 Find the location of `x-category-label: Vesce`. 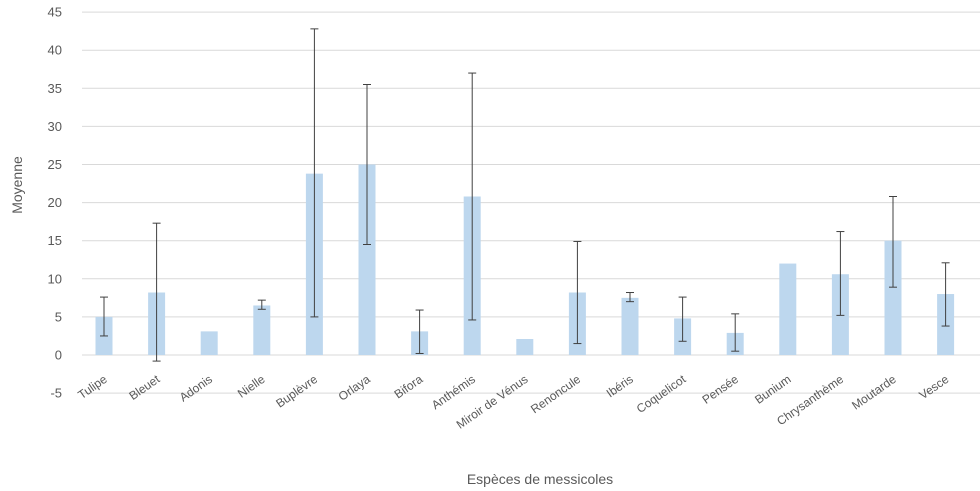

x-category-label: Vesce is located at coordinates (934, 387).